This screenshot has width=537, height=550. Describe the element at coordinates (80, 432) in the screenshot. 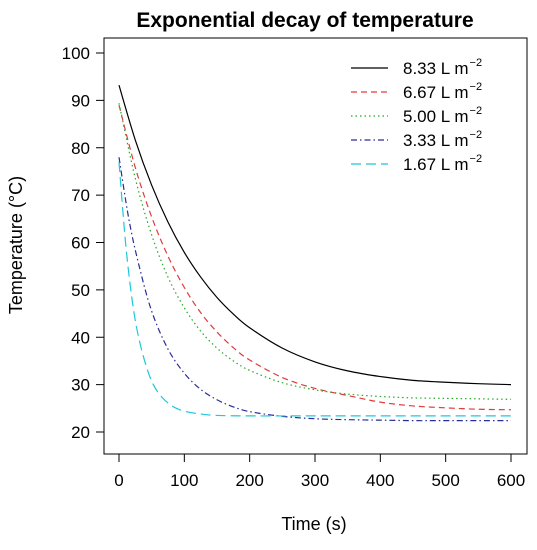

I see `y-tick-label: 20` at that location.